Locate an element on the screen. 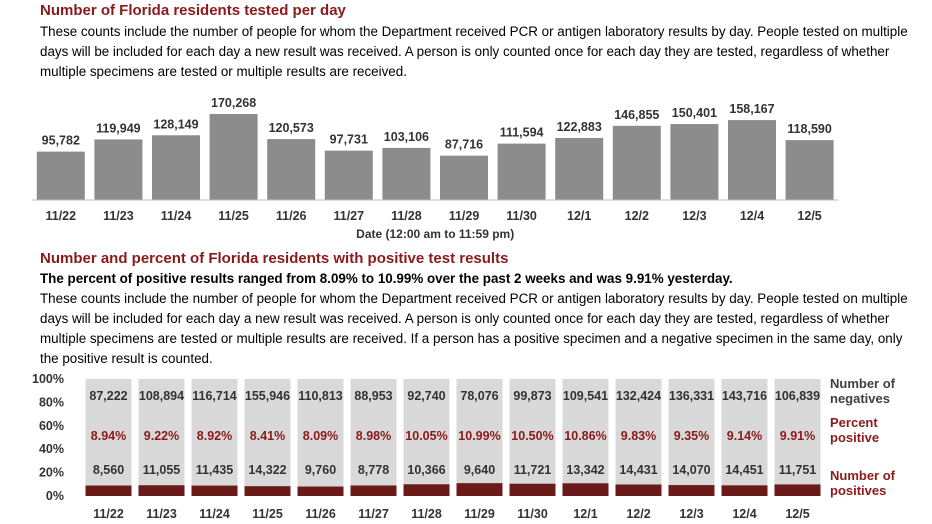  positives-value-label: 11,435 is located at coordinates (215, 470).